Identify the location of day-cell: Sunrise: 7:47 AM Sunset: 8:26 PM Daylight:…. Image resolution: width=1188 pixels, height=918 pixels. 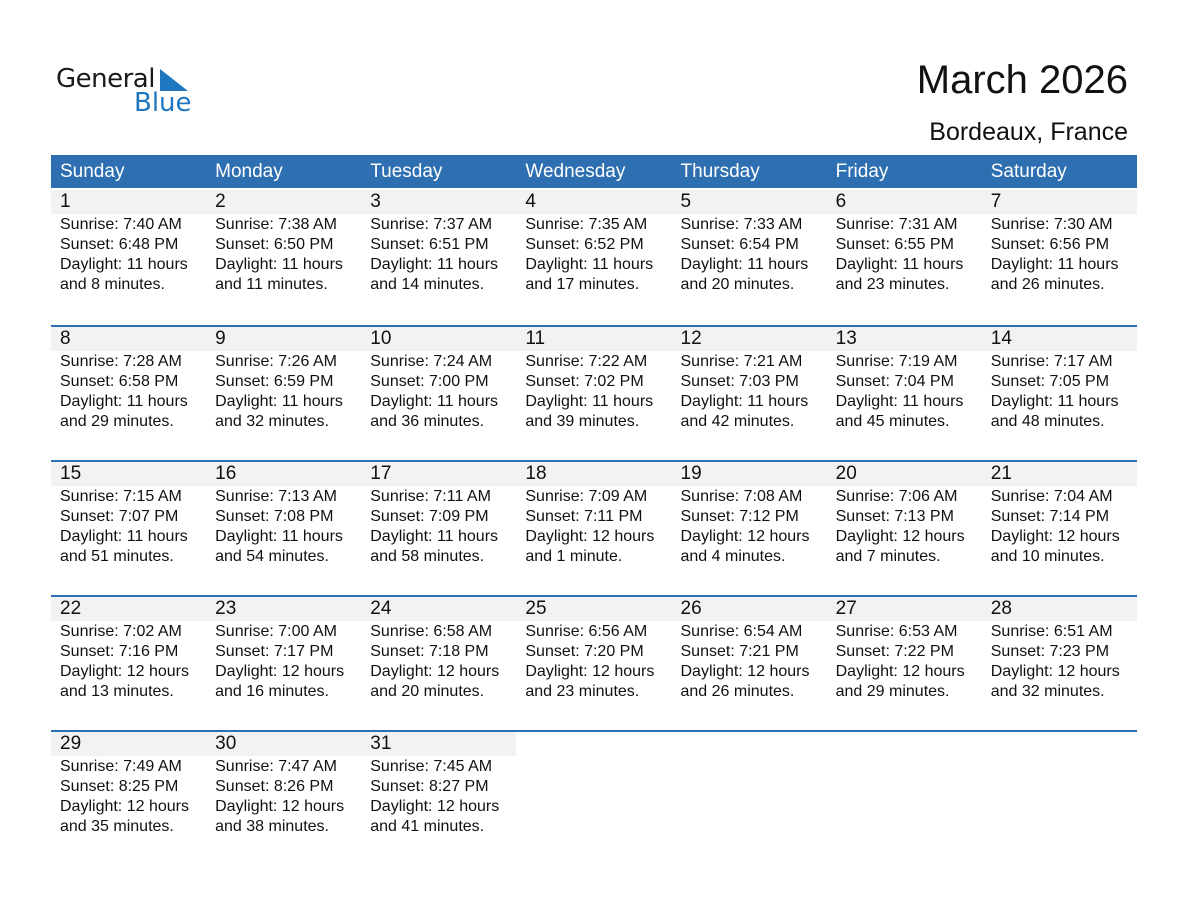
(283, 796).